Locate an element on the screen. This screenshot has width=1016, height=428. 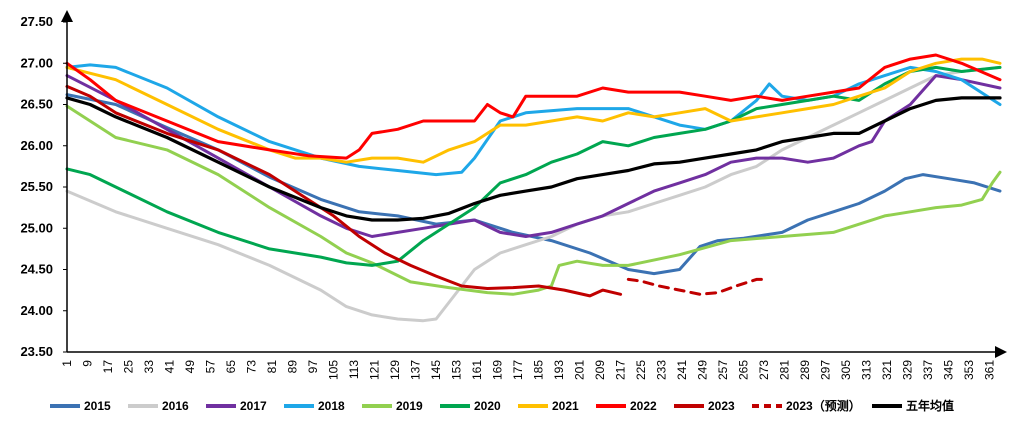
x-tick-label: 233 is located at coordinates (662, 370).